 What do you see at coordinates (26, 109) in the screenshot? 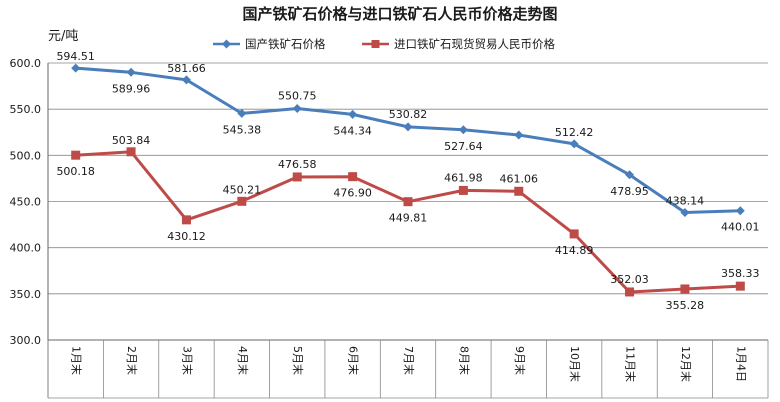
I see `y-tick-label: 550.0` at bounding box center [26, 109].